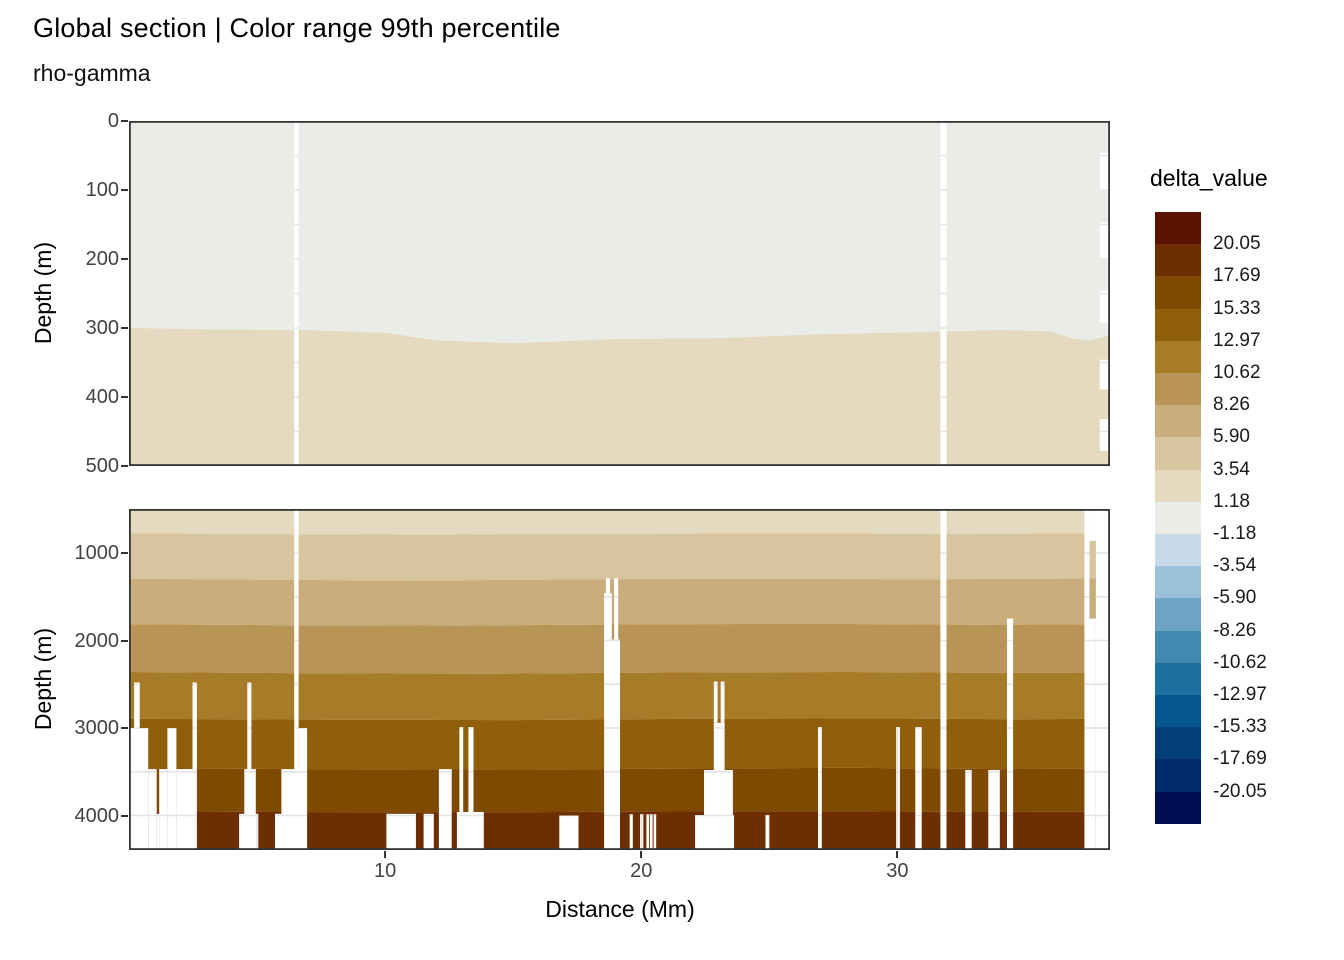 The image size is (1344, 960). Describe the element at coordinates (1240, 791) in the screenshot. I see `legend-label: -20.05` at that location.